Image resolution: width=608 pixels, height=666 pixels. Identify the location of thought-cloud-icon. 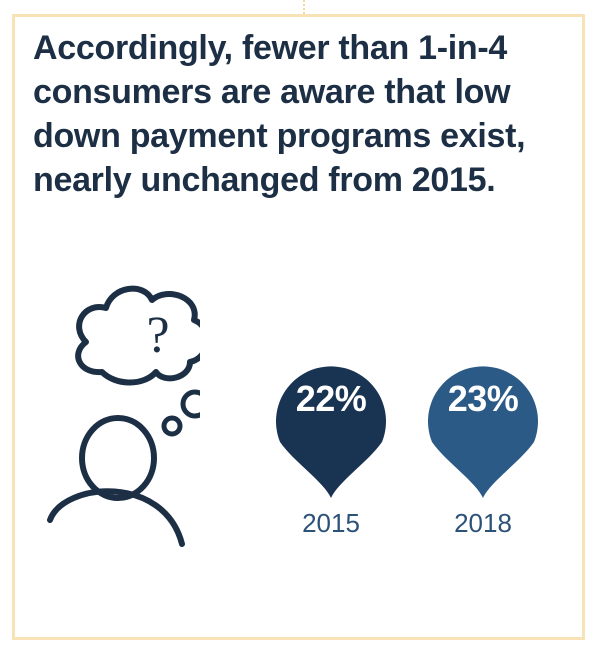
(137, 335).